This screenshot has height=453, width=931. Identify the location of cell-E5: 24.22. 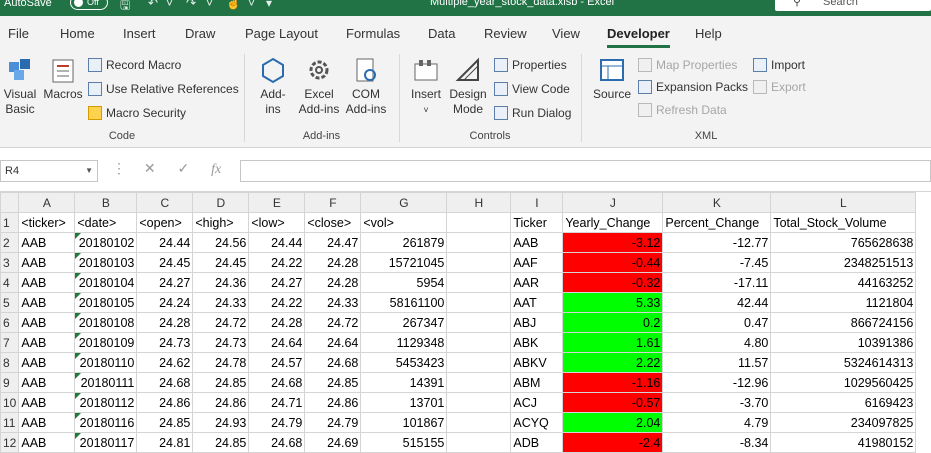
(277, 302).